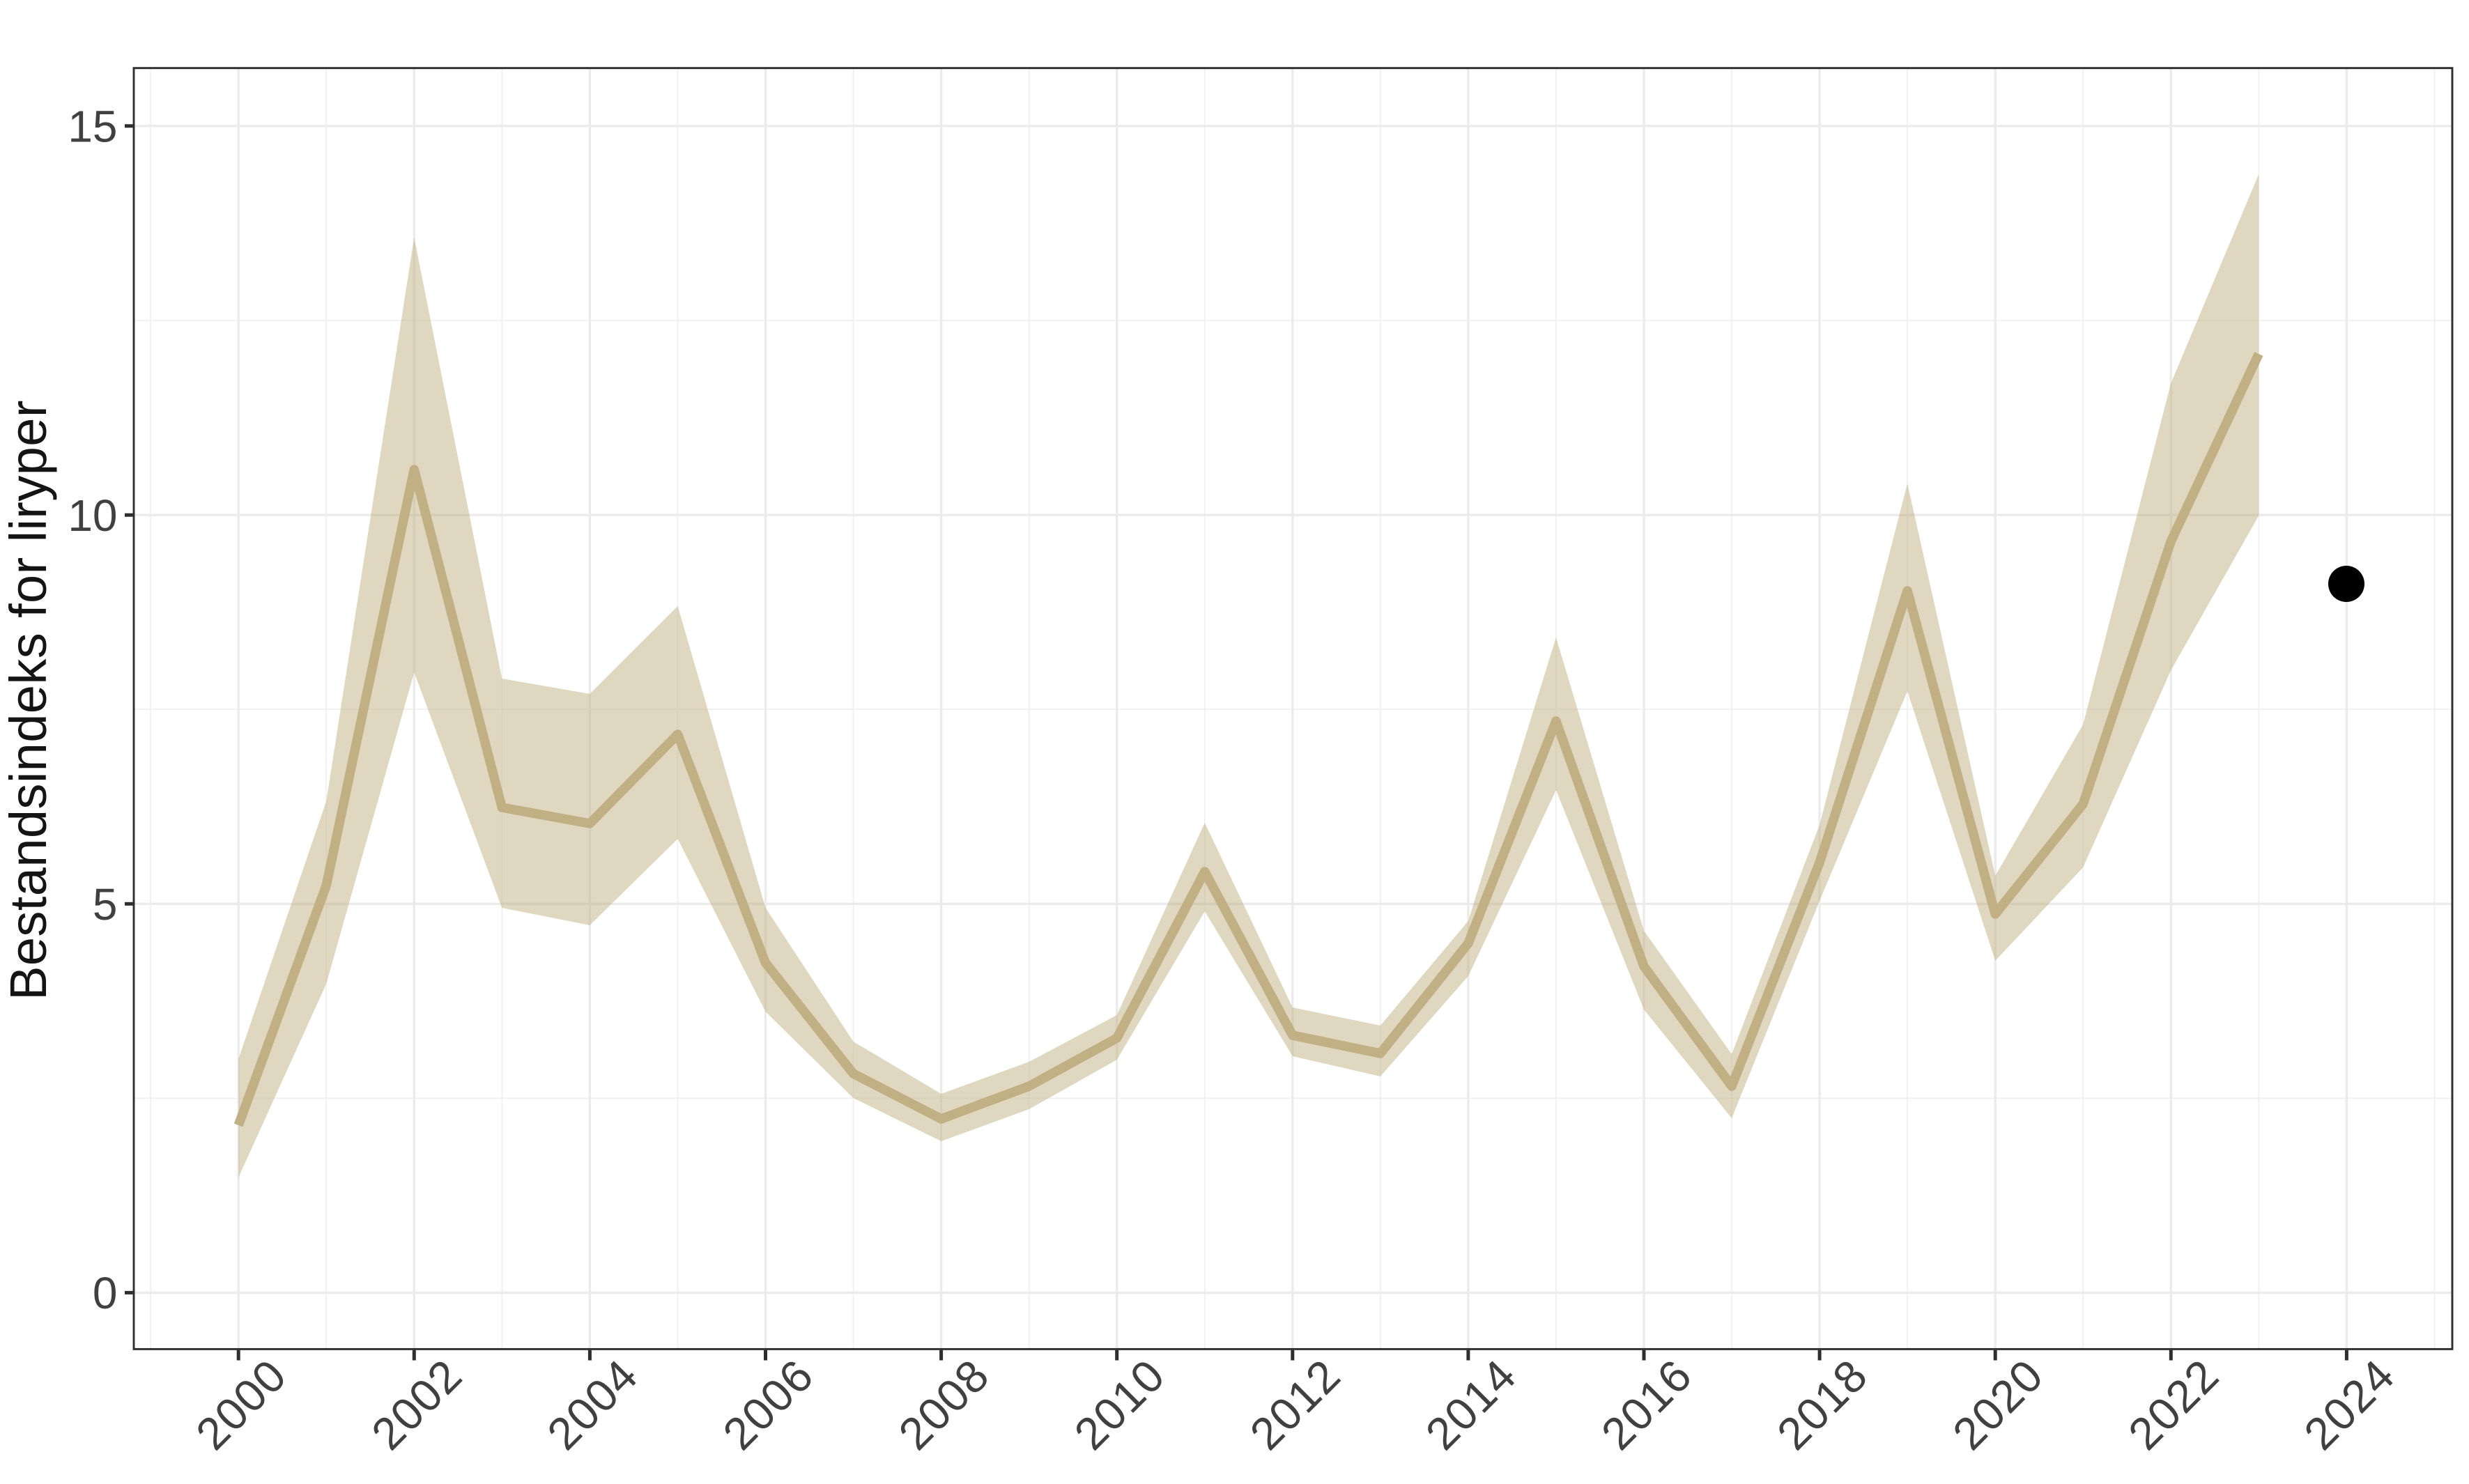 This screenshot has width=2469, height=1484. I want to click on svg-text: 5, so click(105, 904).